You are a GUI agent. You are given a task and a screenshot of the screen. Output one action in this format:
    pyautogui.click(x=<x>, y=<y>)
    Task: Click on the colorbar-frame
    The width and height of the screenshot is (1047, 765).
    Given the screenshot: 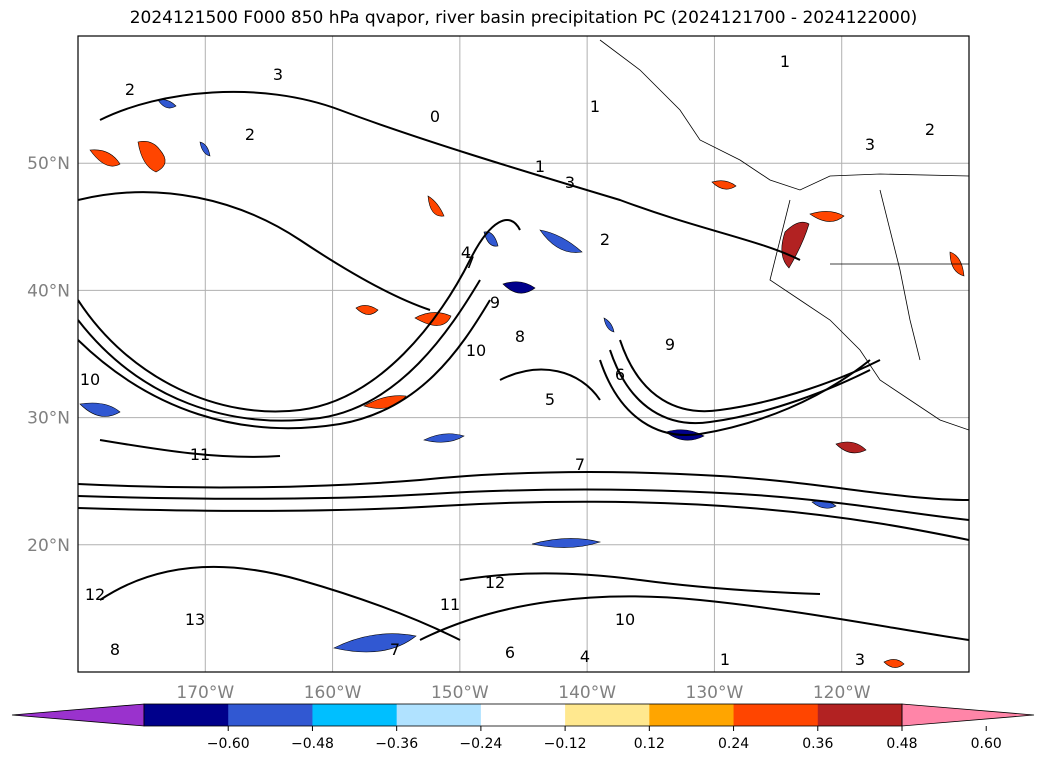 What is the action you would take?
    pyautogui.click(x=523, y=715)
    